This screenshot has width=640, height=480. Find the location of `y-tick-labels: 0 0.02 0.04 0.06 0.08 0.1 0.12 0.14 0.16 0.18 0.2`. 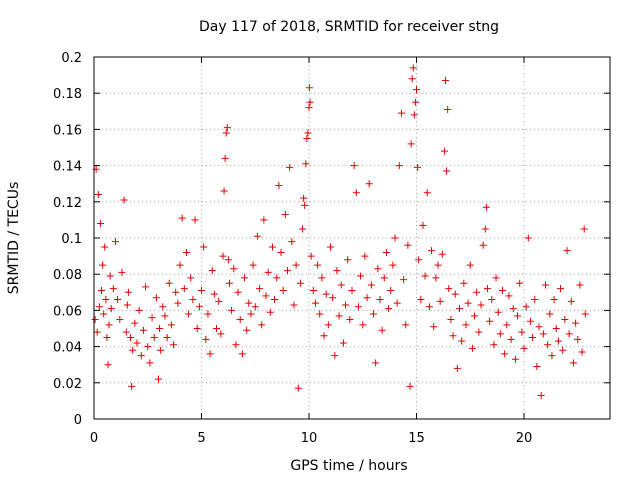

y-tick-labels: 0 0.02 0.04 0.06 0.08 0.1 0.12 0.14 0.16 0.18 0.2 is located at coordinates (67, 239).